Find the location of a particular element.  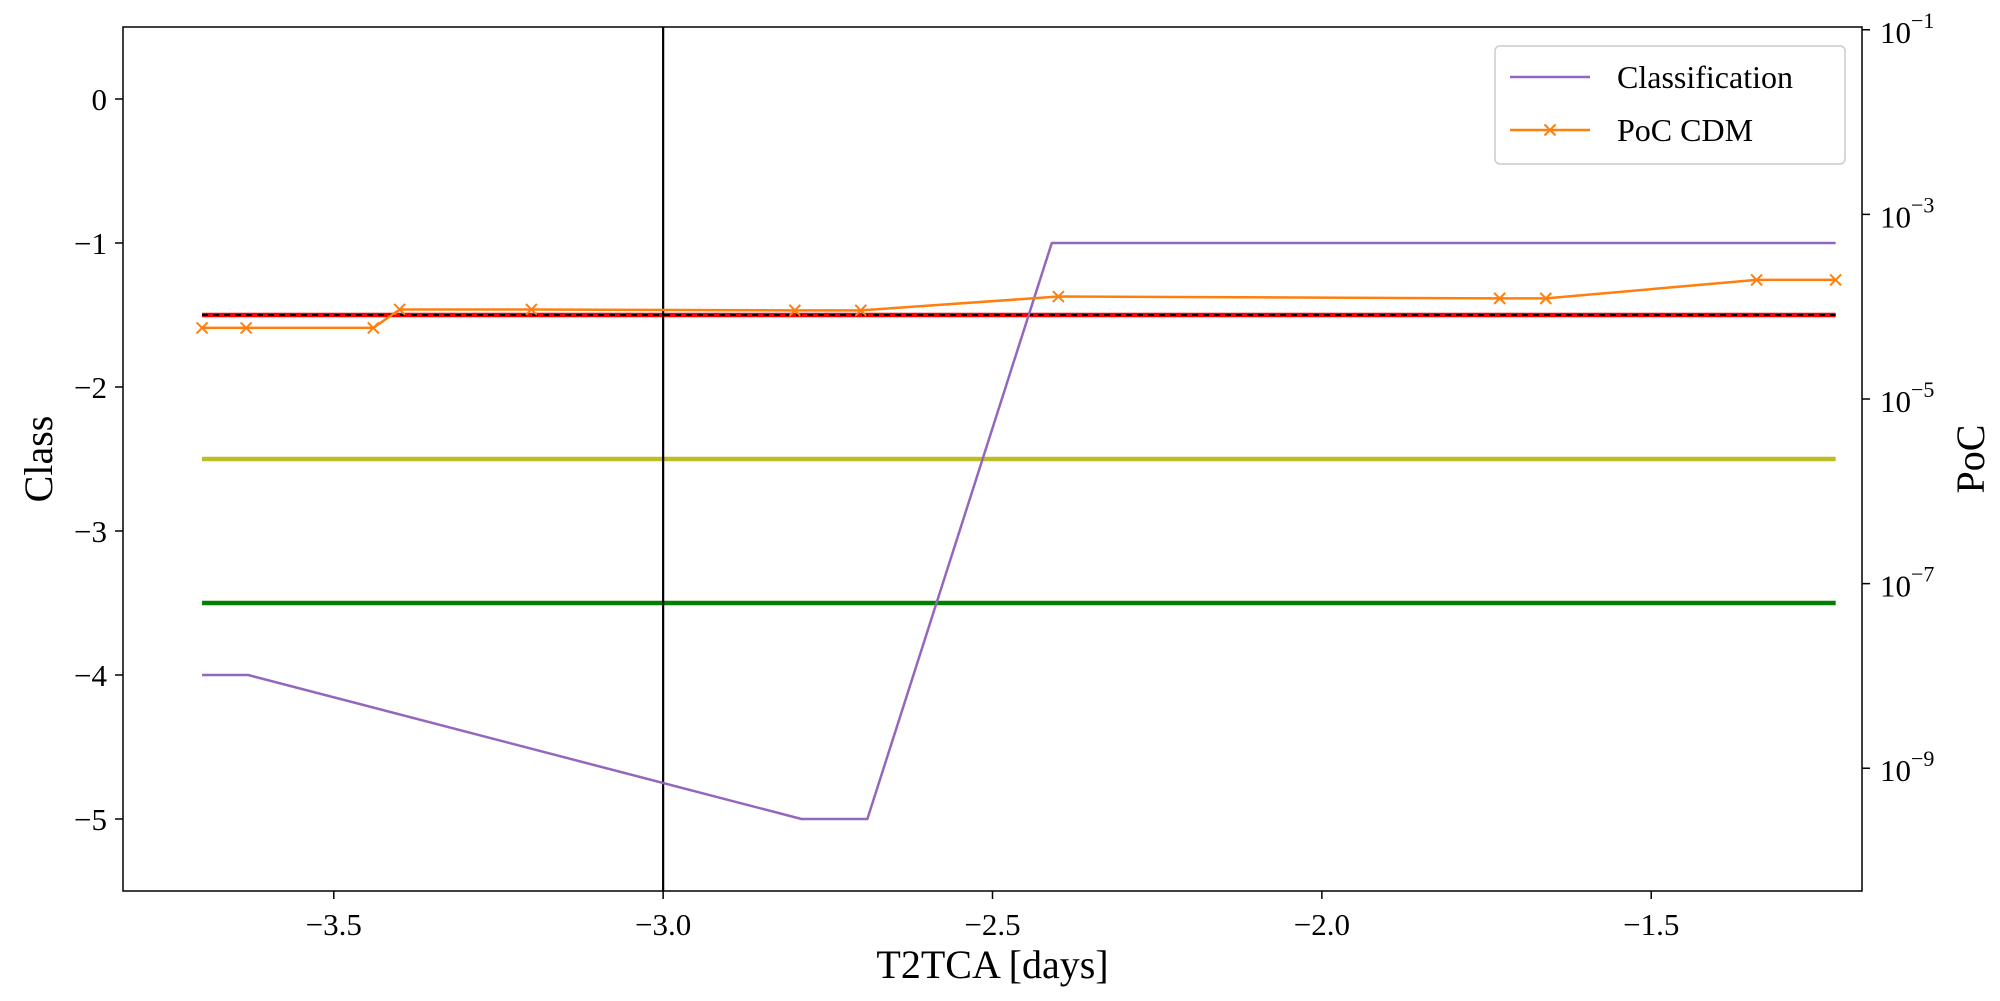

y2-tick-label-2: 10⁻⁵ is located at coordinates (1907, 398).